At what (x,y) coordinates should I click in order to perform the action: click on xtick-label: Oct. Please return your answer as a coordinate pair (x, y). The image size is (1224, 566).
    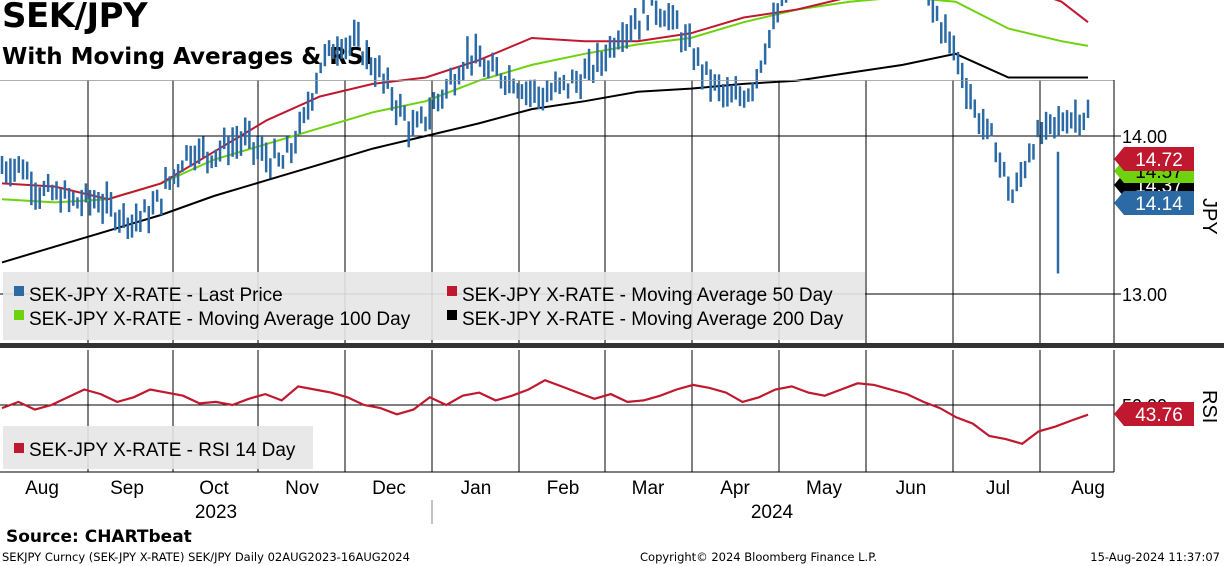
    Looking at the image, I should click on (214, 488).